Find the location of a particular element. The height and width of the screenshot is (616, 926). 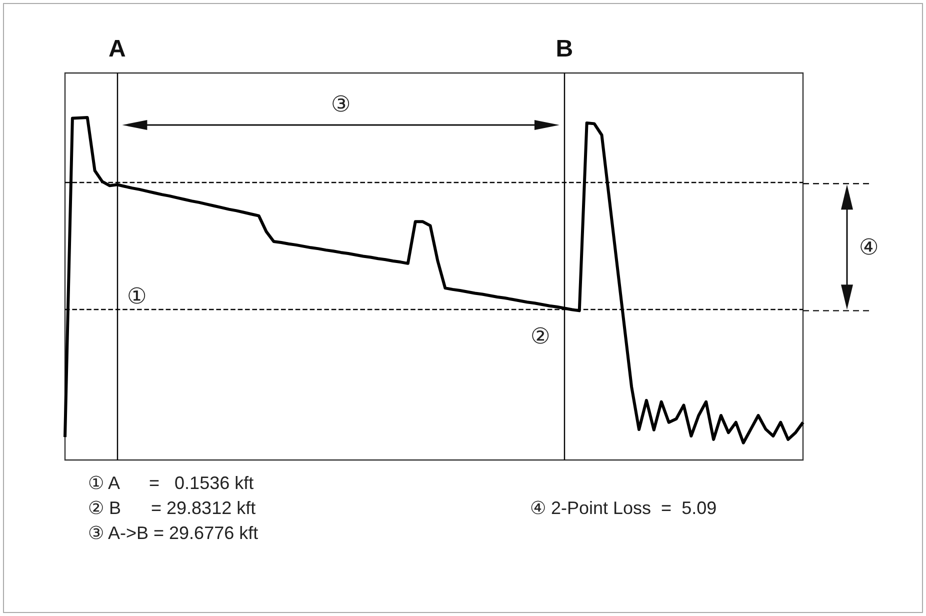

annotation: ② is located at coordinates (540, 336).